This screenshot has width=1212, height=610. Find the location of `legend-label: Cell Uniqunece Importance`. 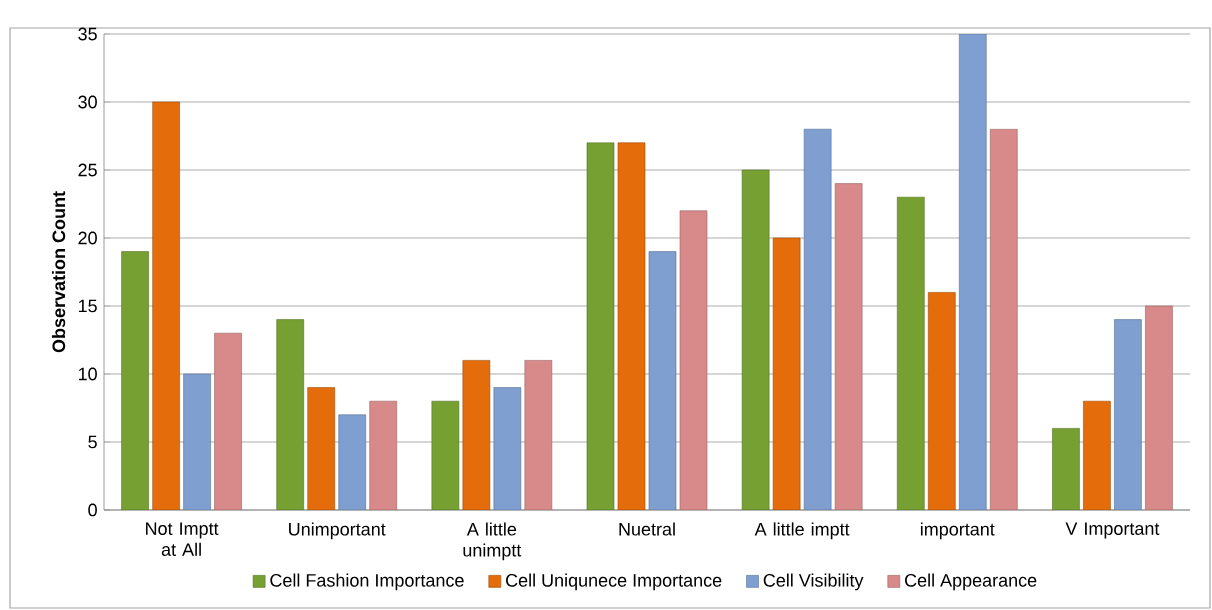

legend-label: Cell Uniqunece Importance is located at coordinates (614, 582).